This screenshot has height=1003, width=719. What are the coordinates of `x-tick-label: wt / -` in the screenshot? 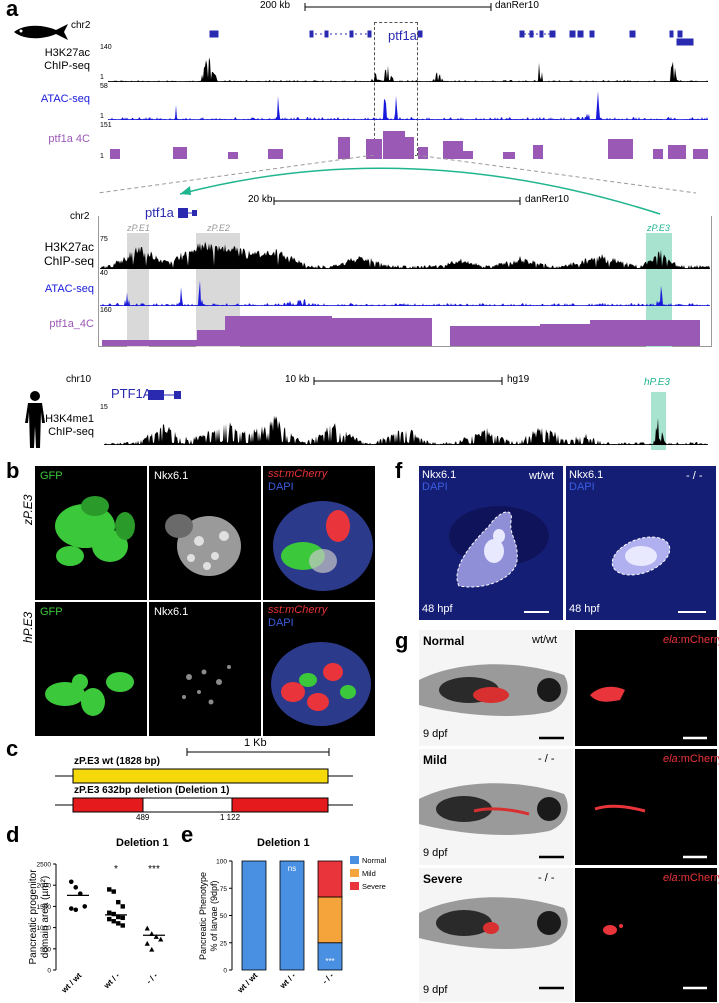 It's located at (287, 981).